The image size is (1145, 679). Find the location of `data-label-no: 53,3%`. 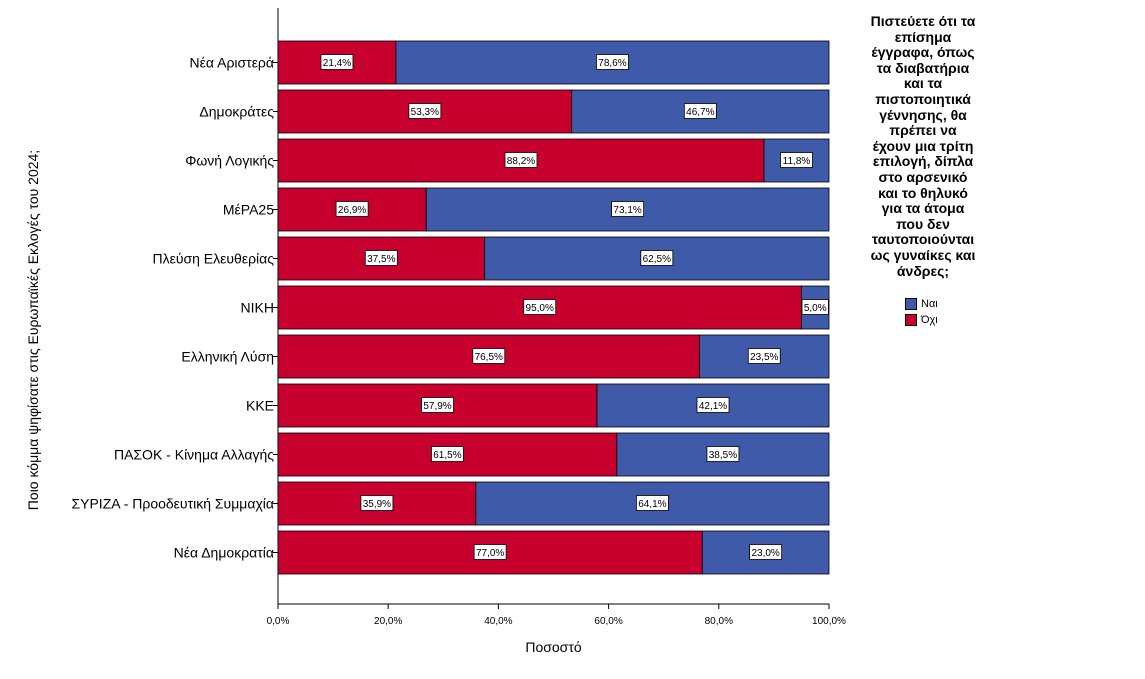

data-label-no: 53,3% is located at coordinates (425, 112).